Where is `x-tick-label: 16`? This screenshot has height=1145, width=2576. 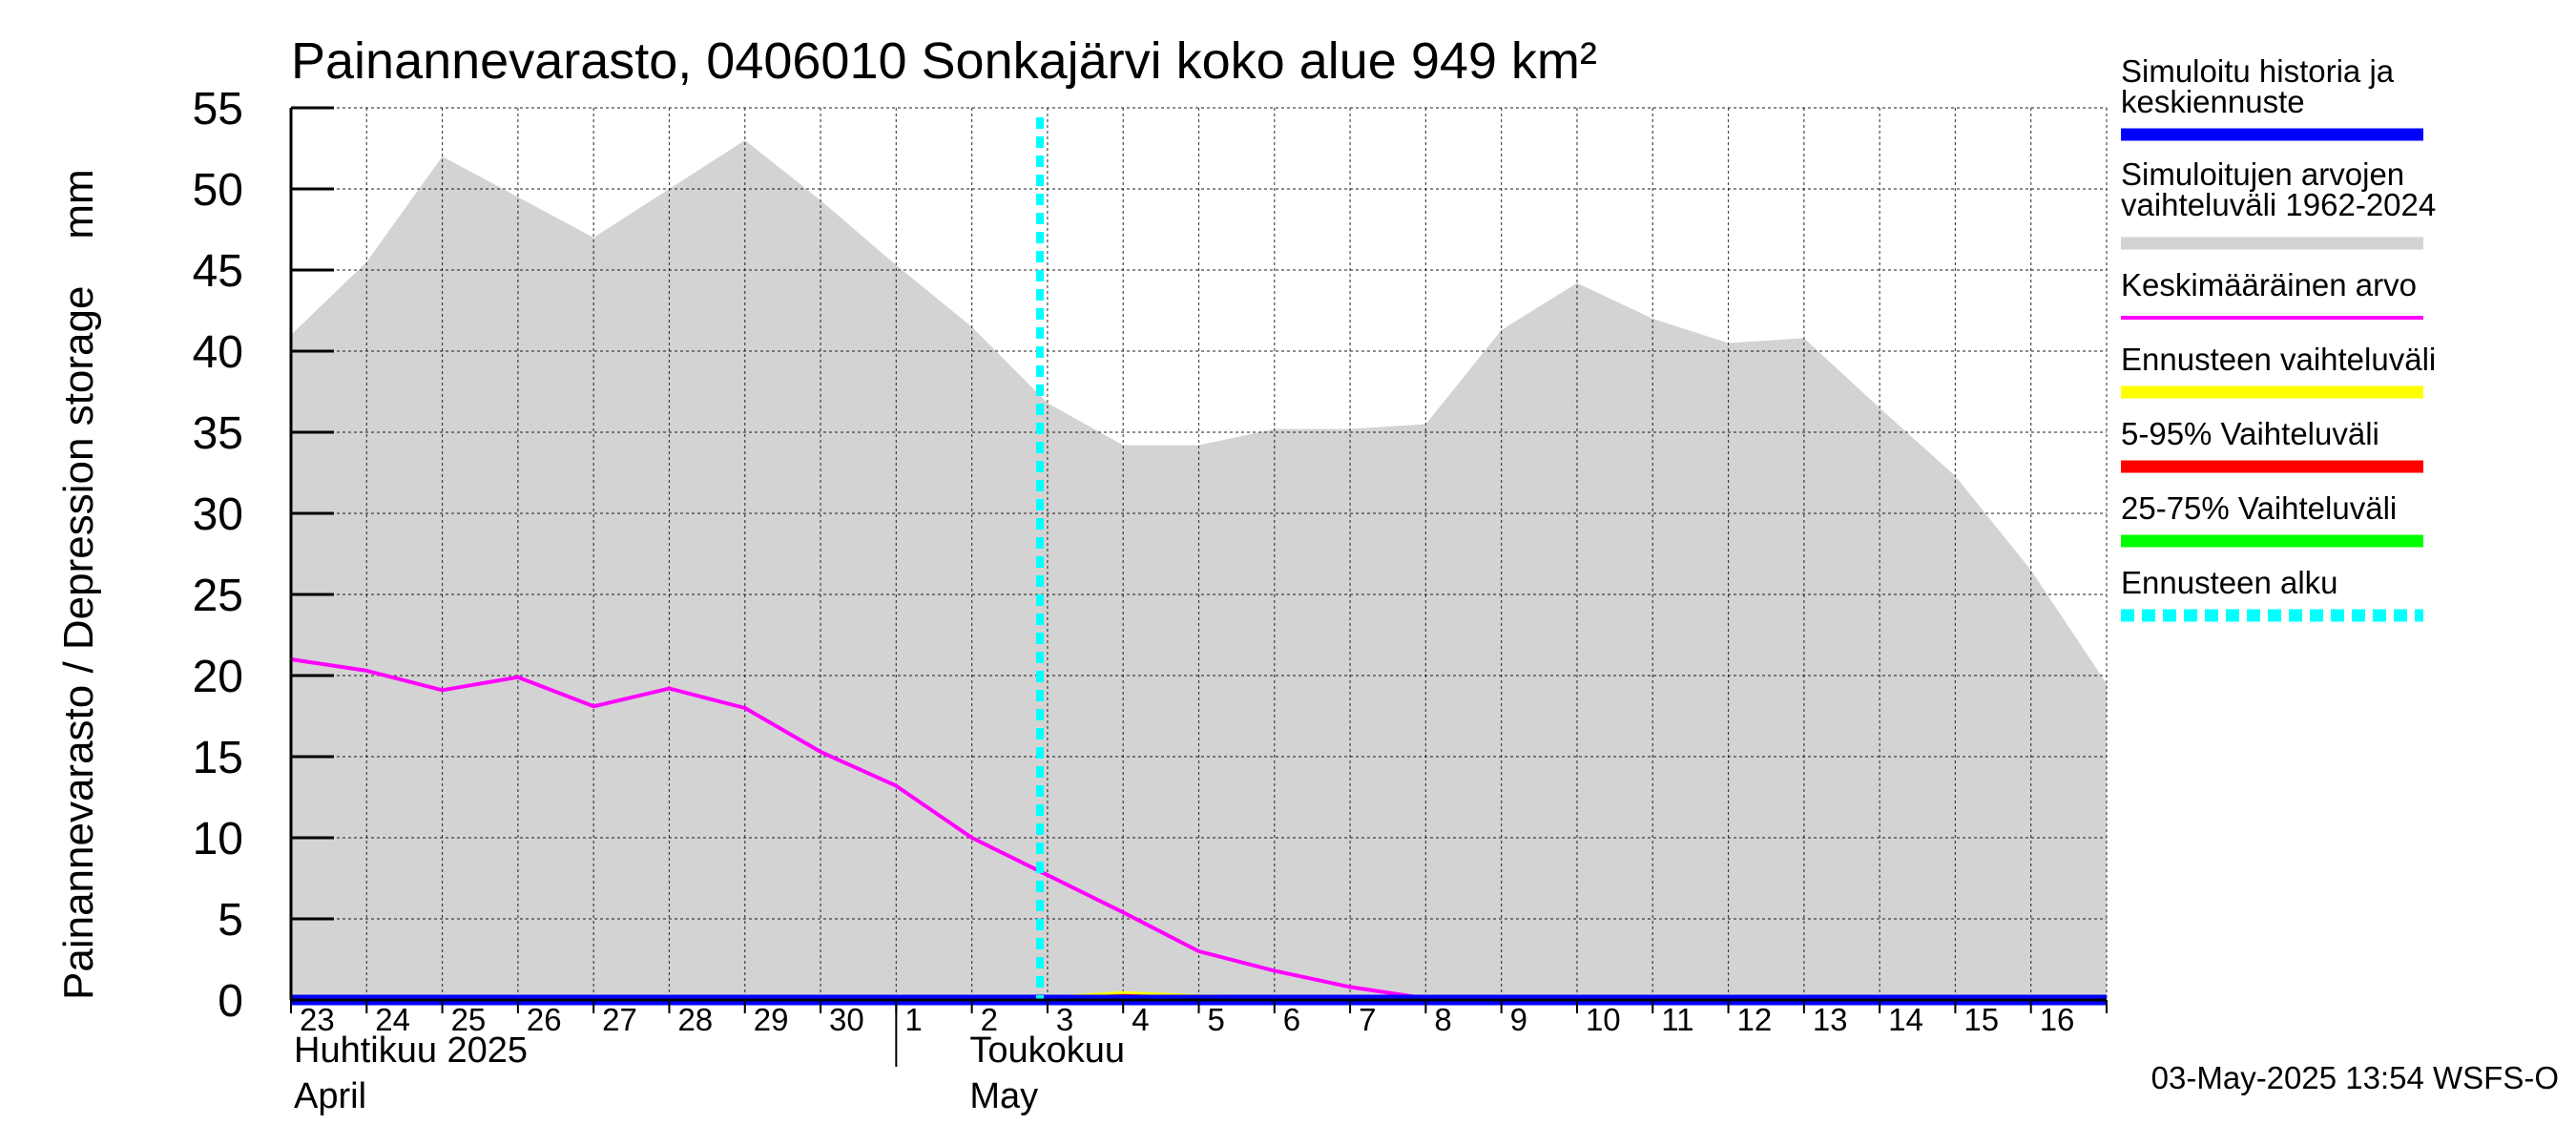 x-tick-label: 16 is located at coordinates (2057, 1019).